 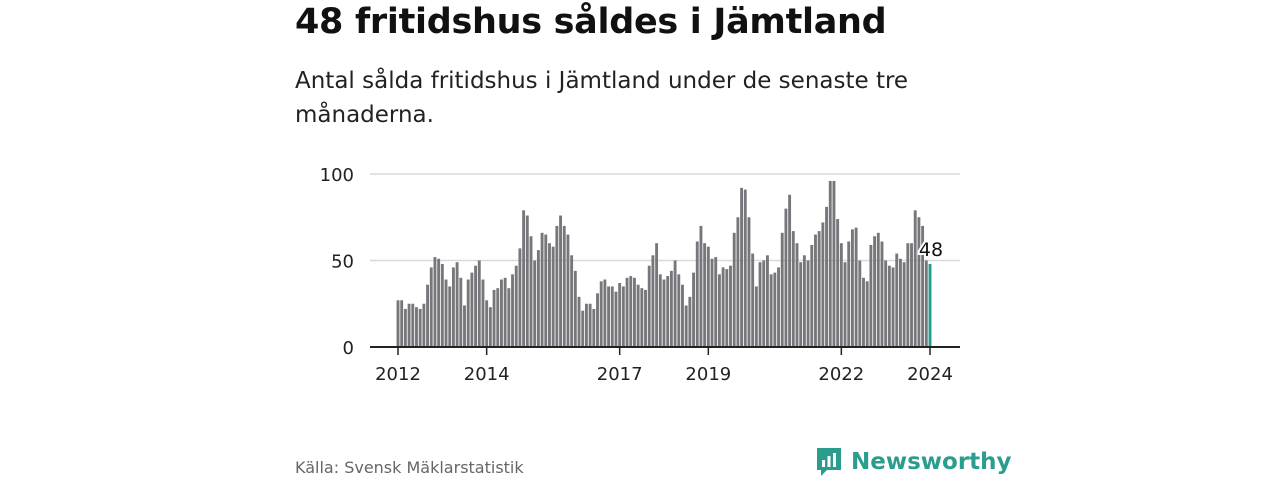 I want to click on x-tick-label: 2014, so click(x=487, y=374).